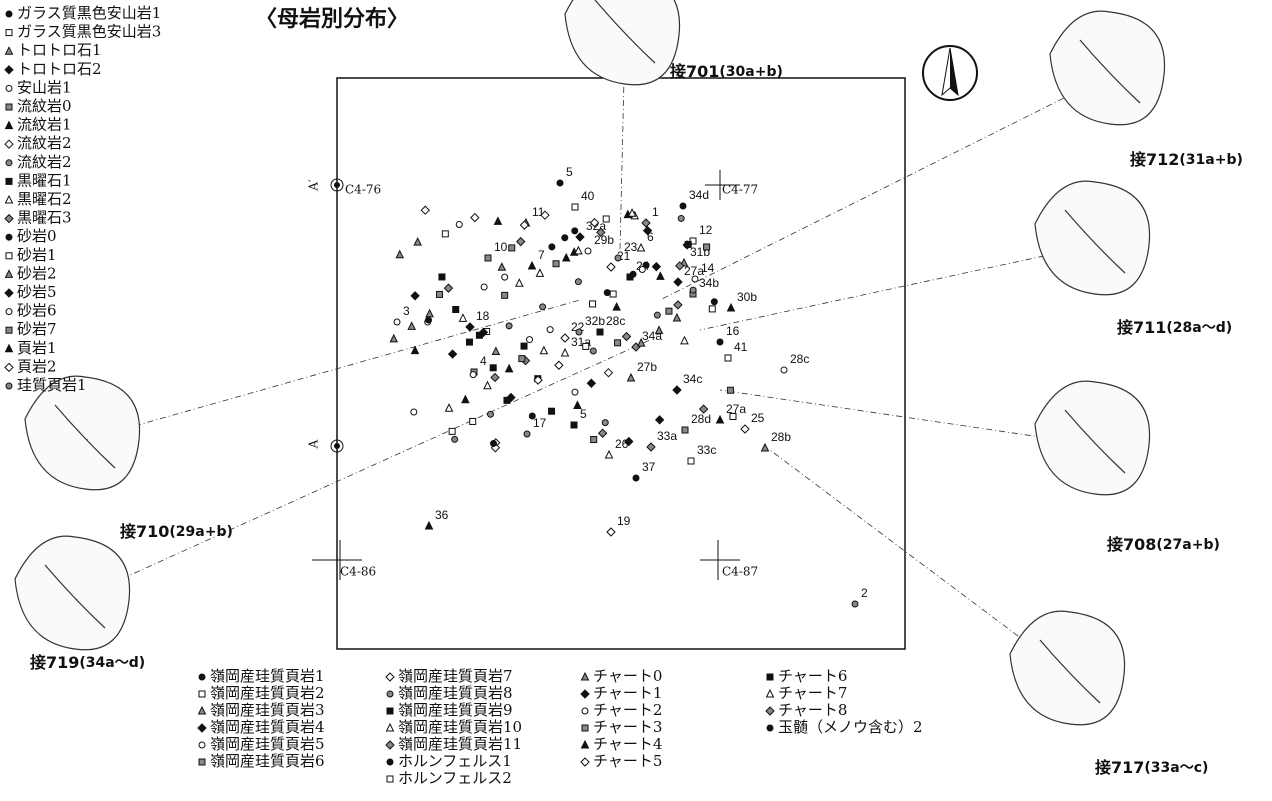 This screenshot has height=801, width=1272. Describe the element at coordinates (733, 331) in the screenshot. I see `point-label: 16` at that location.